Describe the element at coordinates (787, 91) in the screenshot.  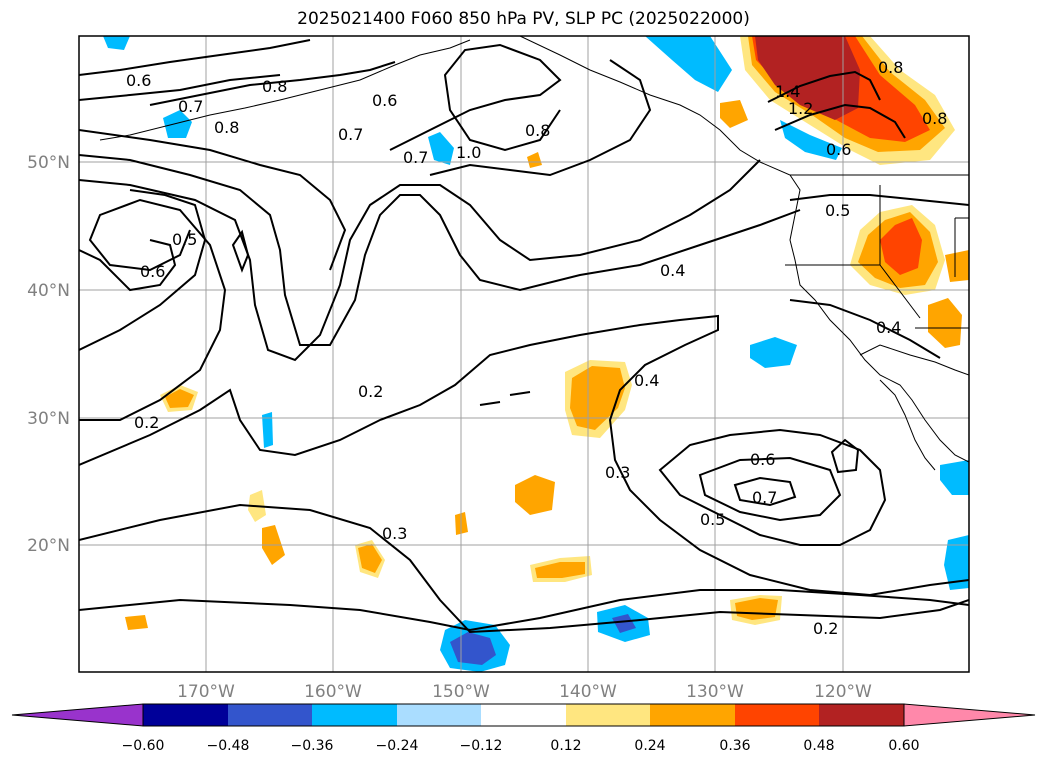
I see `contour-label: 1.4` at that location.